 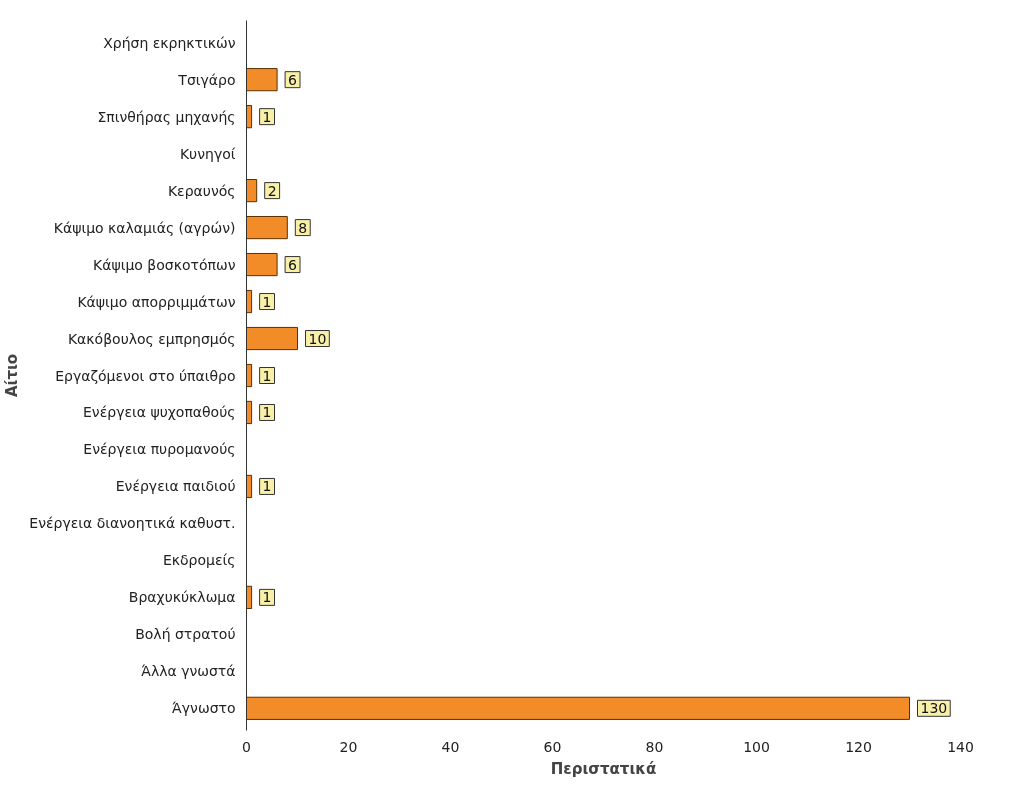 What do you see at coordinates (450, 746) in the screenshot?
I see `x-tick-label: 40` at bounding box center [450, 746].